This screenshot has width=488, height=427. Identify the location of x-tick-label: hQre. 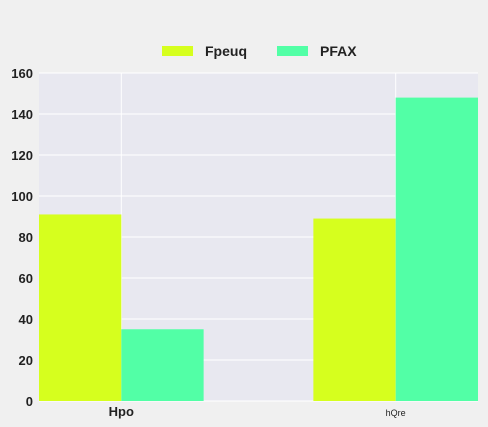
(396, 413).